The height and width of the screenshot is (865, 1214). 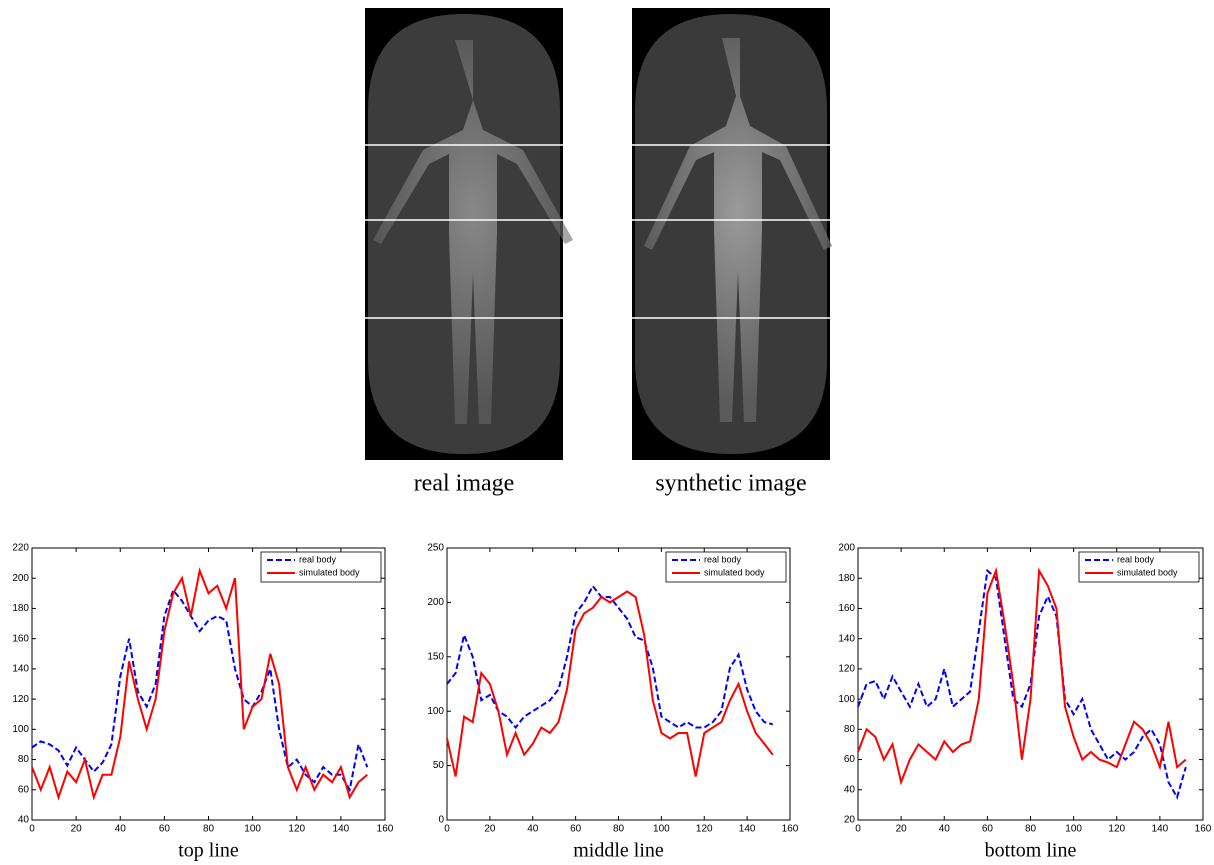 I want to click on y-tick-label: 0, so click(x=441, y=820).